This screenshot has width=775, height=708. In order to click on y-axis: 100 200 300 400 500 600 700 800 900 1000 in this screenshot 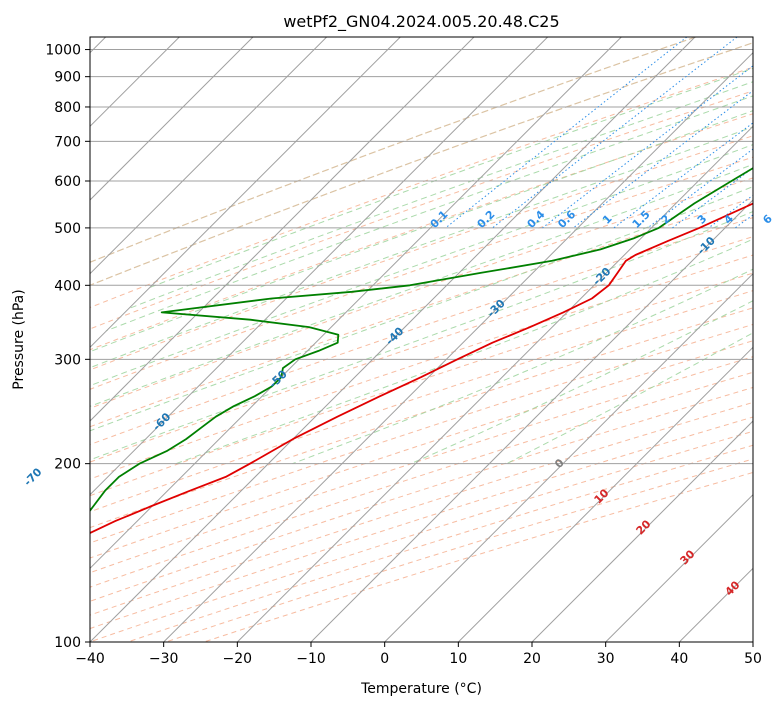, I will do `click(67, 347)`.